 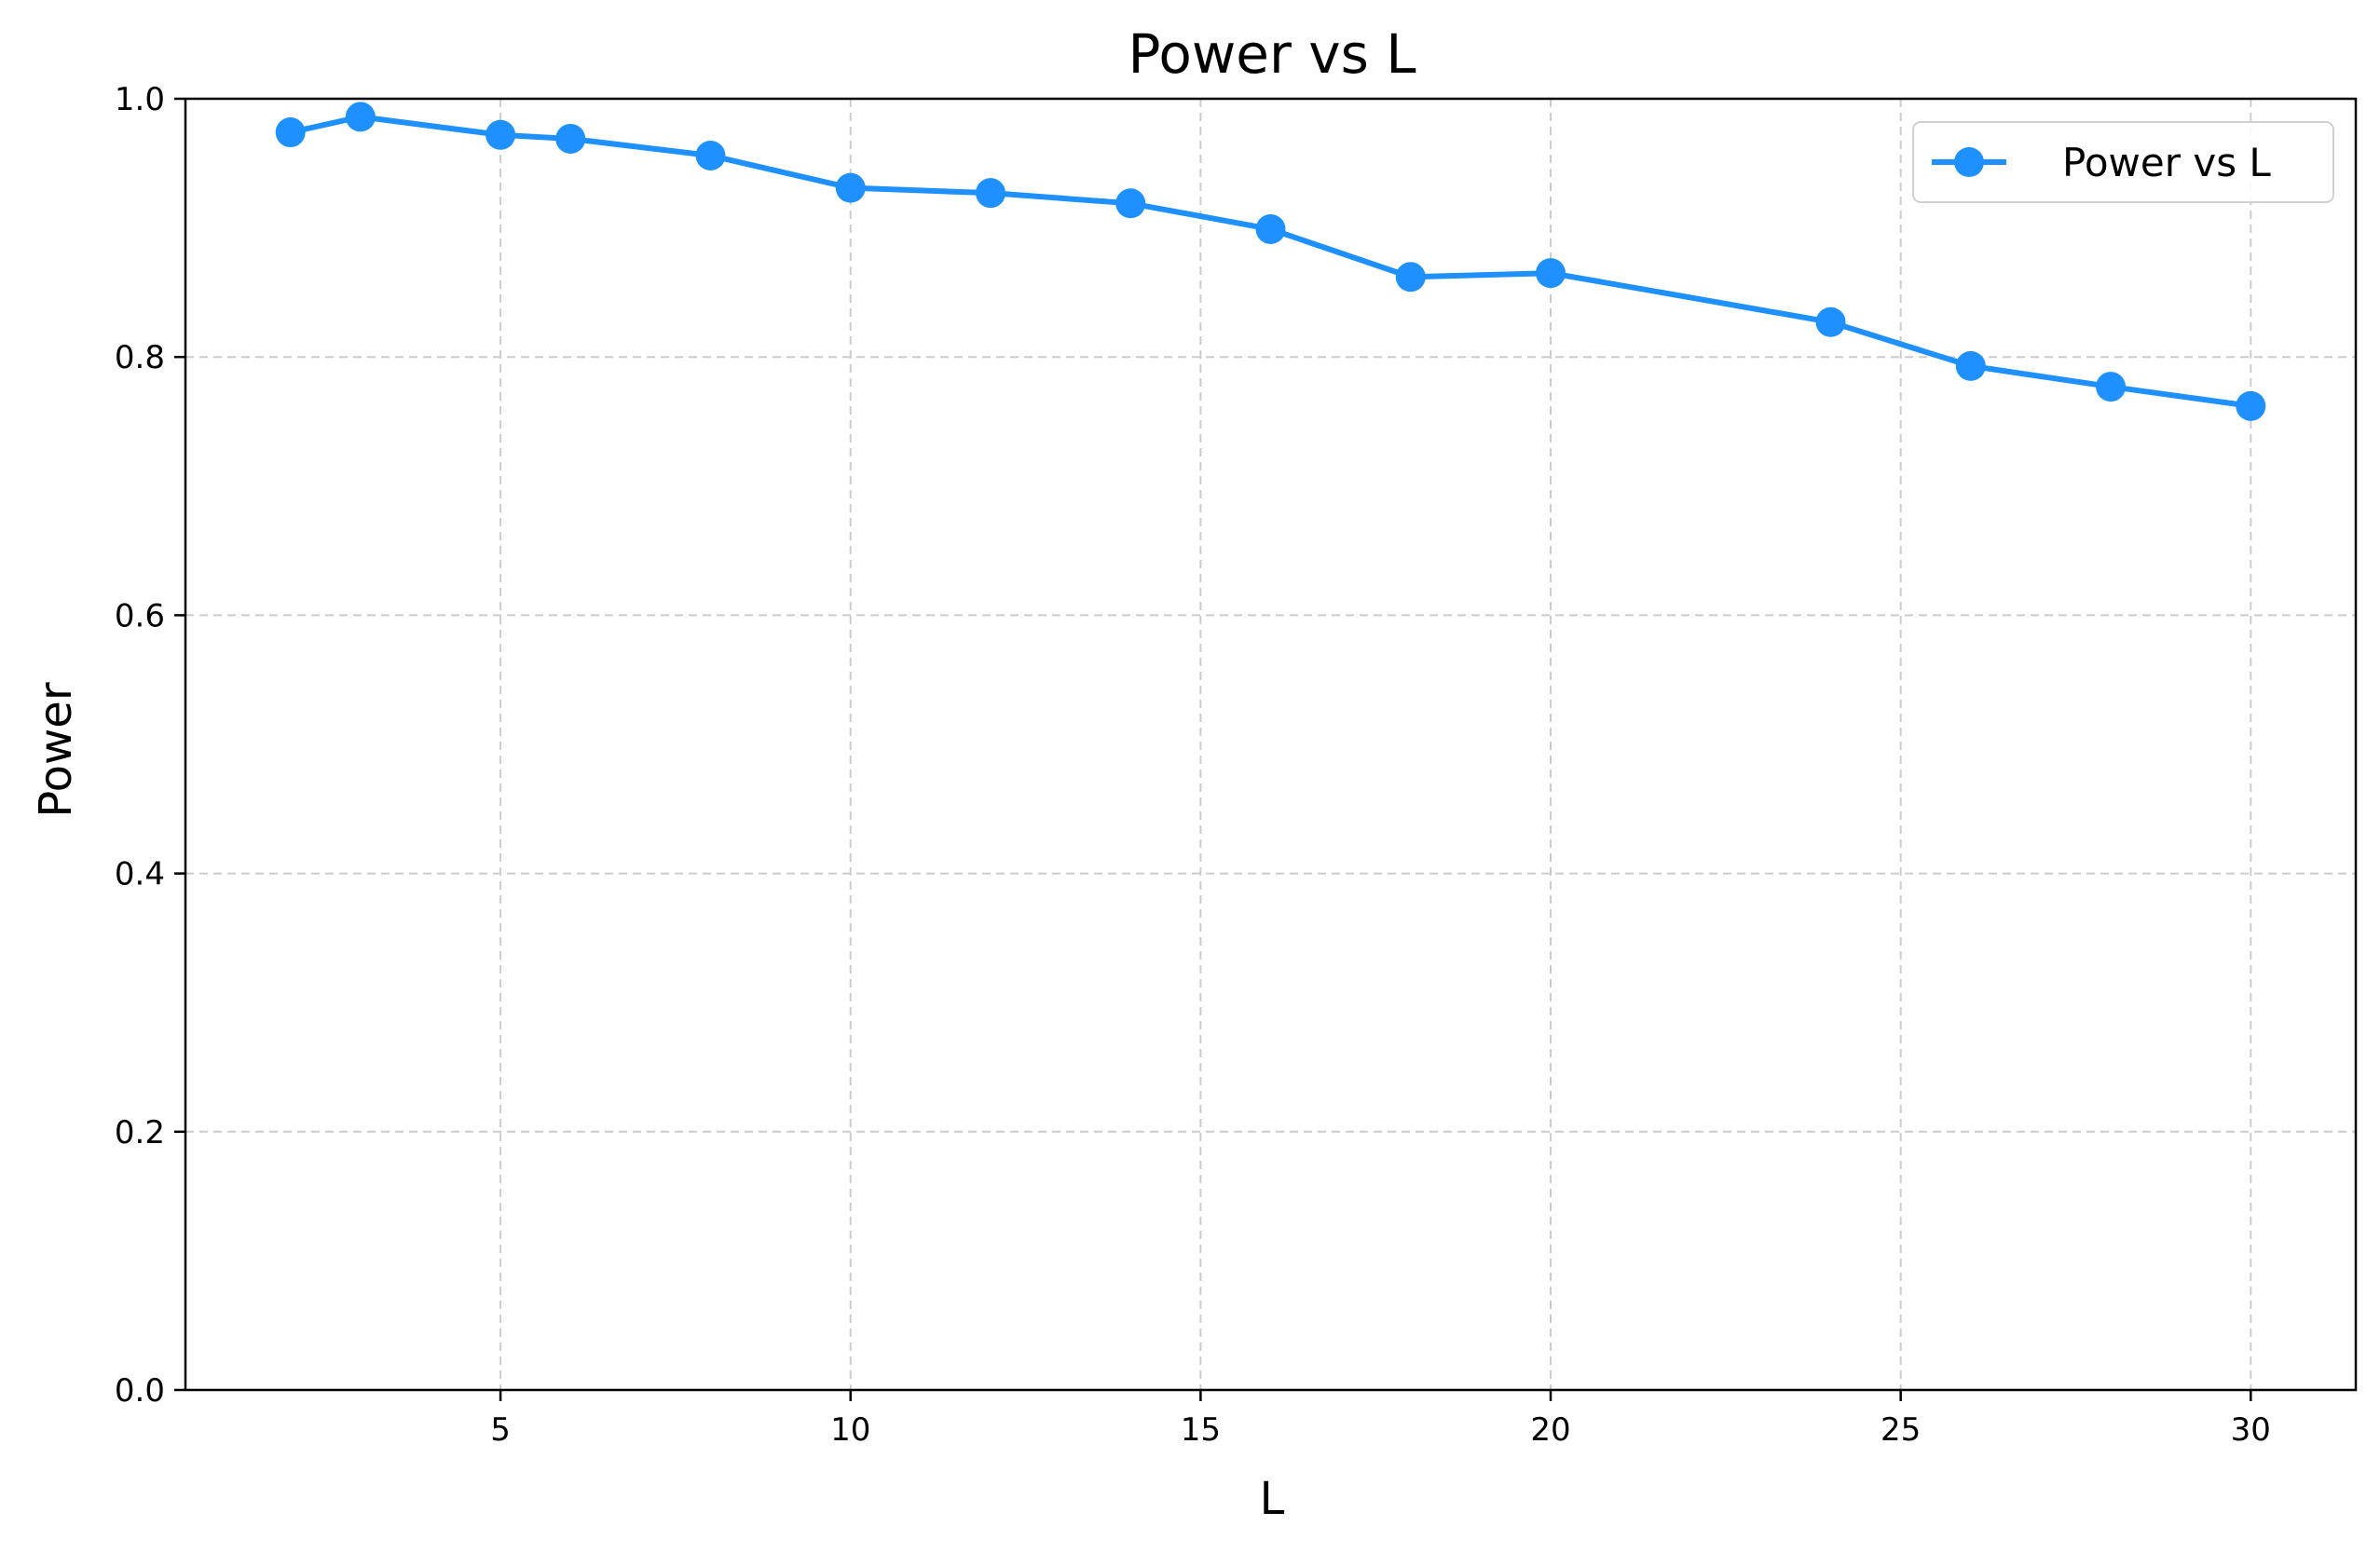 What do you see at coordinates (1901, 1430) in the screenshot?
I see `x-tick-label: 25` at bounding box center [1901, 1430].